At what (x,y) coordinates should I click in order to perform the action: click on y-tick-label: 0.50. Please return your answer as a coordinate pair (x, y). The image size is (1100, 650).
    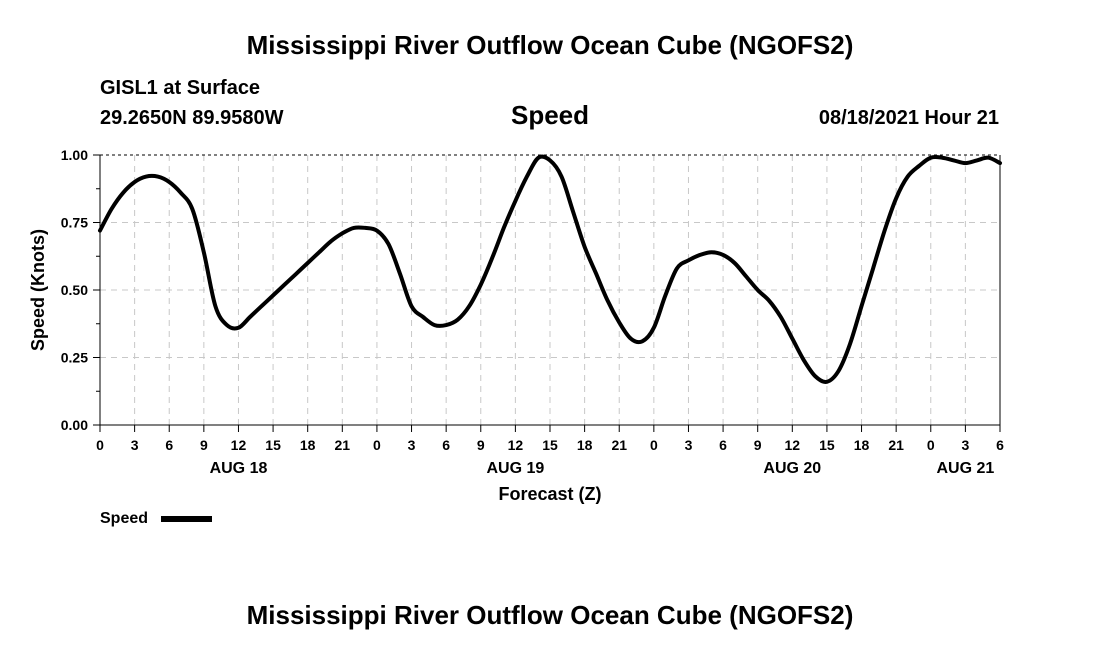
    Looking at the image, I should click on (74, 290).